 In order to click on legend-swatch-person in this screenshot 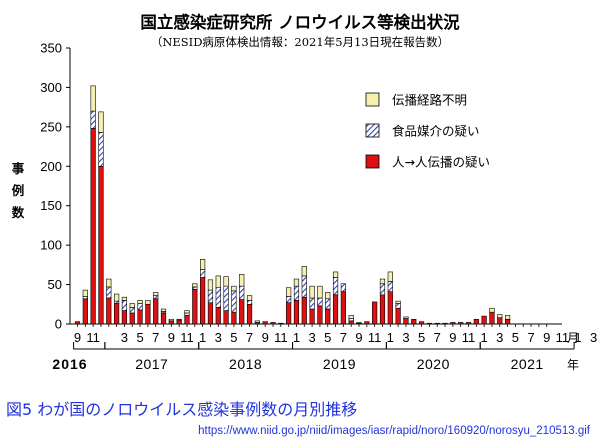, I will do `click(372, 161)`.